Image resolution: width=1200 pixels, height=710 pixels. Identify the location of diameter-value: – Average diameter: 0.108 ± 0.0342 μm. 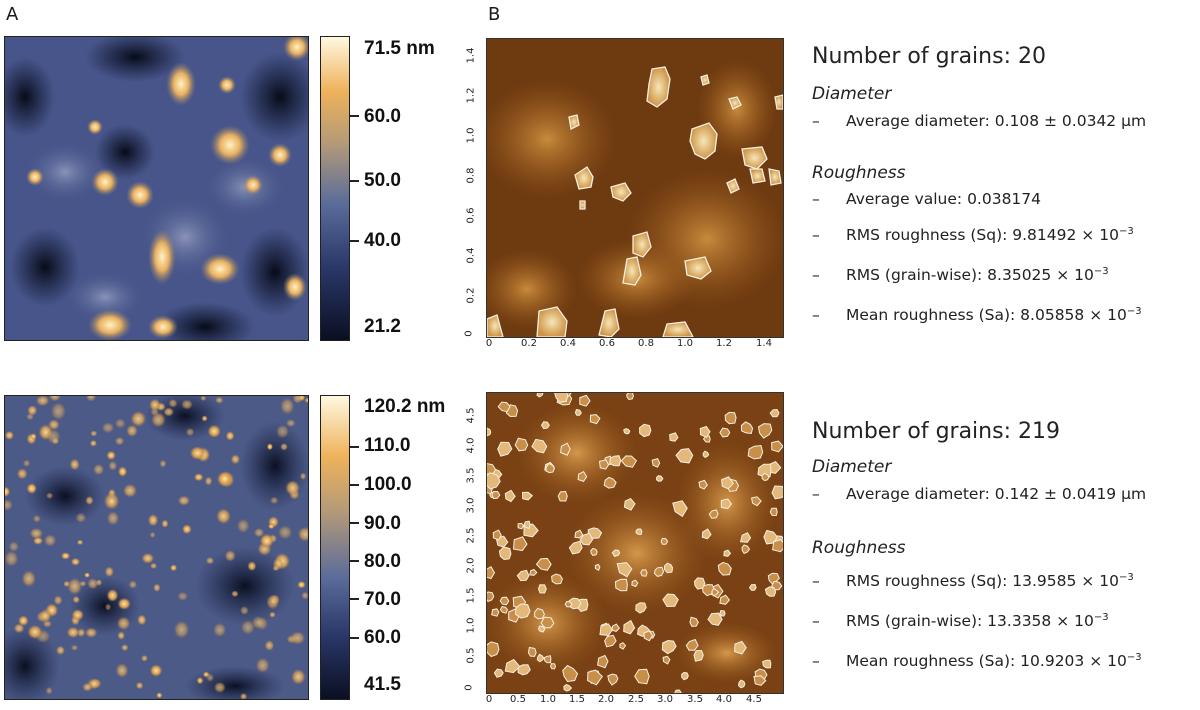
(979, 121).